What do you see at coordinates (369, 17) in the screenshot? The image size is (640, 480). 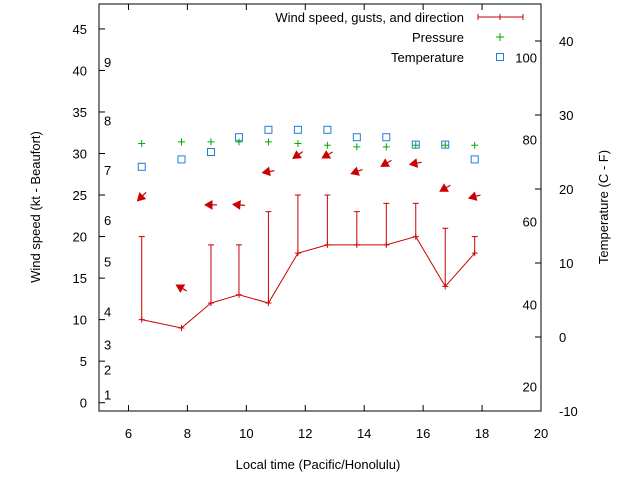 I see `legend-label: Wind speed, gusts, and direction` at bounding box center [369, 17].